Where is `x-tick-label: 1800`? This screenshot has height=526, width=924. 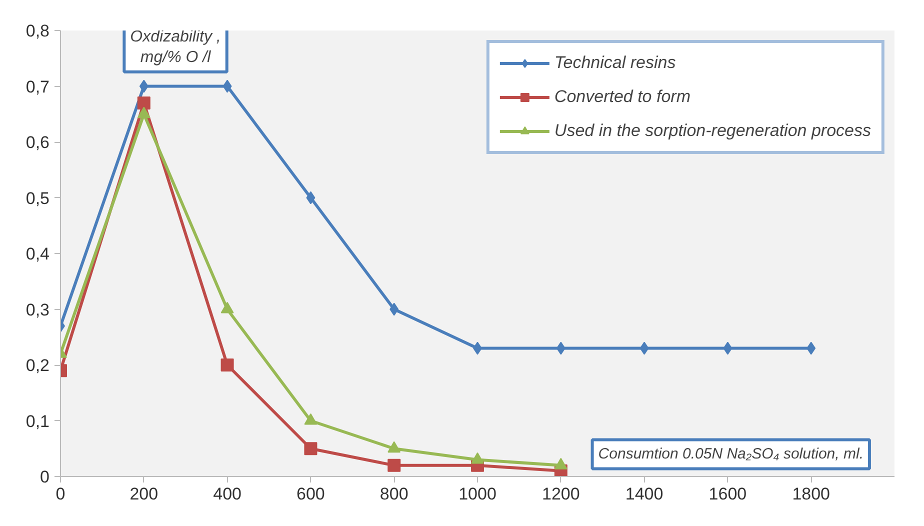
x-tick-label: 1800 is located at coordinates (811, 494).